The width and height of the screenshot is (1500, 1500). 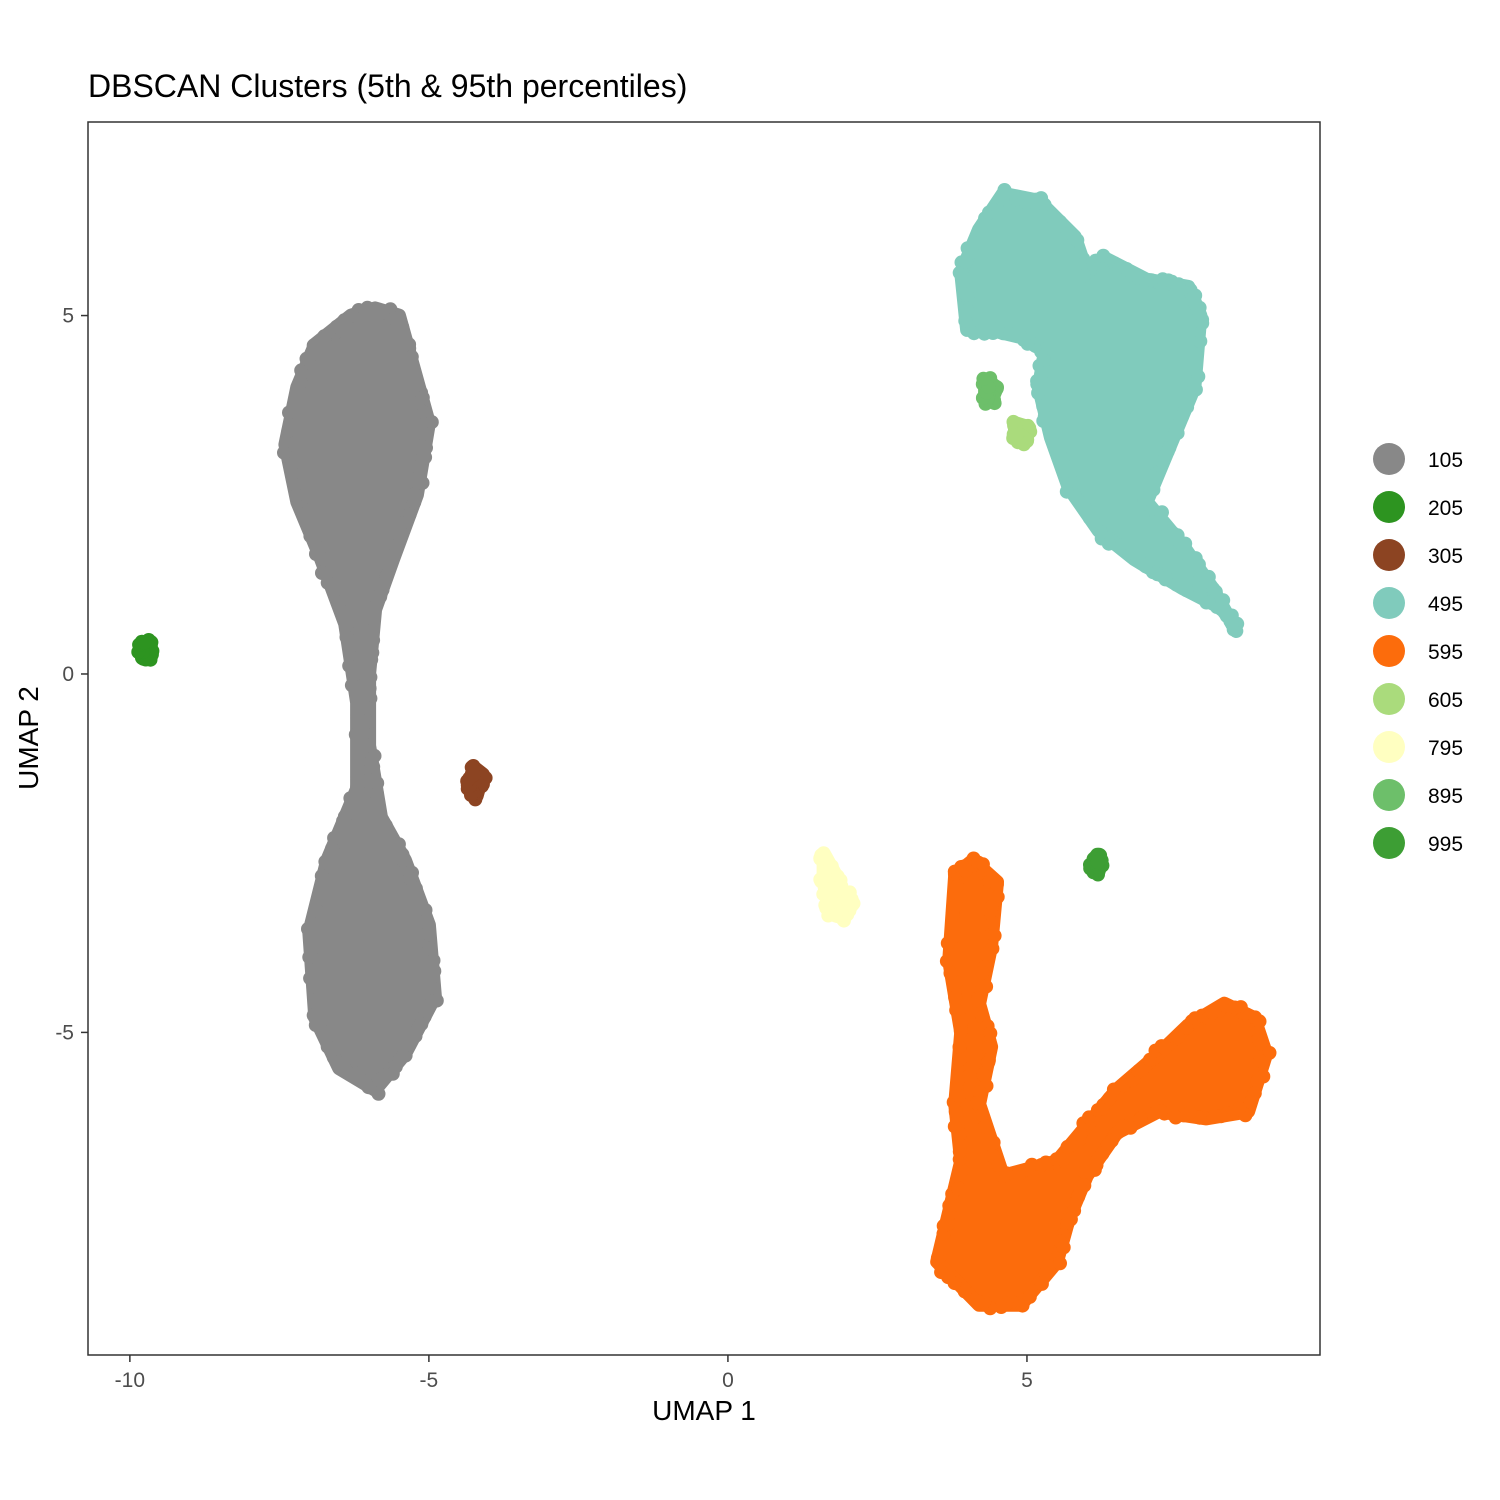 I want to click on x-axis-title: UMAP 1, so click(x=704, y=1410).